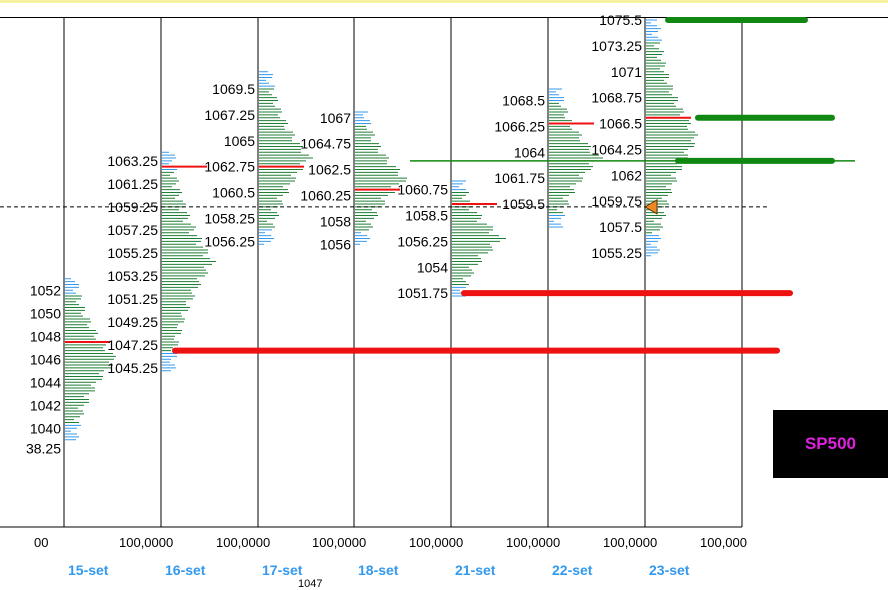  What do you see at coordinates (475, 570) in the screenshot?
I see `day-label: 21-set` at bounding box center [475, 570].